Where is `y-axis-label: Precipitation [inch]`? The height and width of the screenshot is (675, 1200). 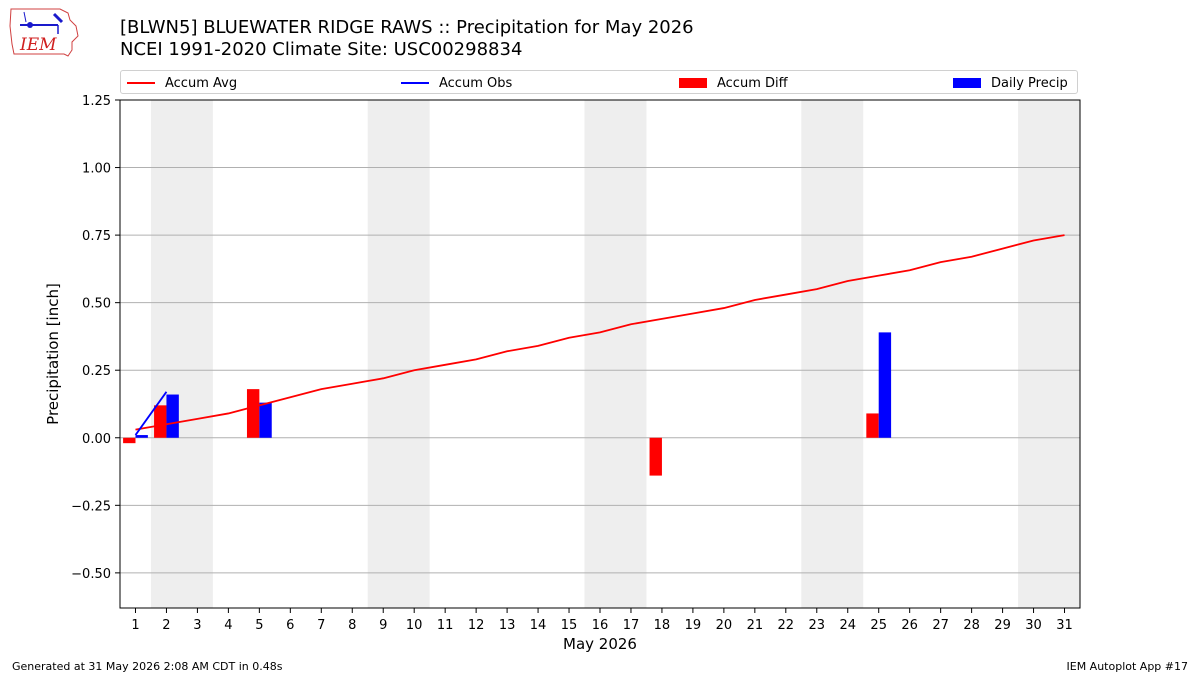 y-axis-label: Precipitation [inch] is located at coordinates (53, 354).